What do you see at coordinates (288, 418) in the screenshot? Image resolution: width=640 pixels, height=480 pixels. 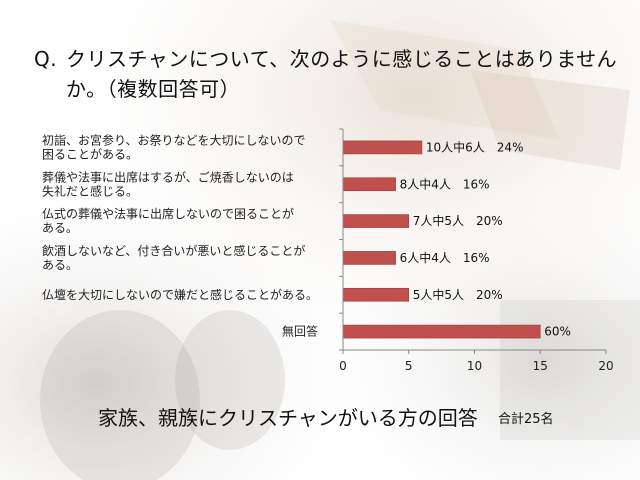 I see `chart-caption: 家族、親族にクリスチャンがいる方の回答` at bounding box center [288, 418].